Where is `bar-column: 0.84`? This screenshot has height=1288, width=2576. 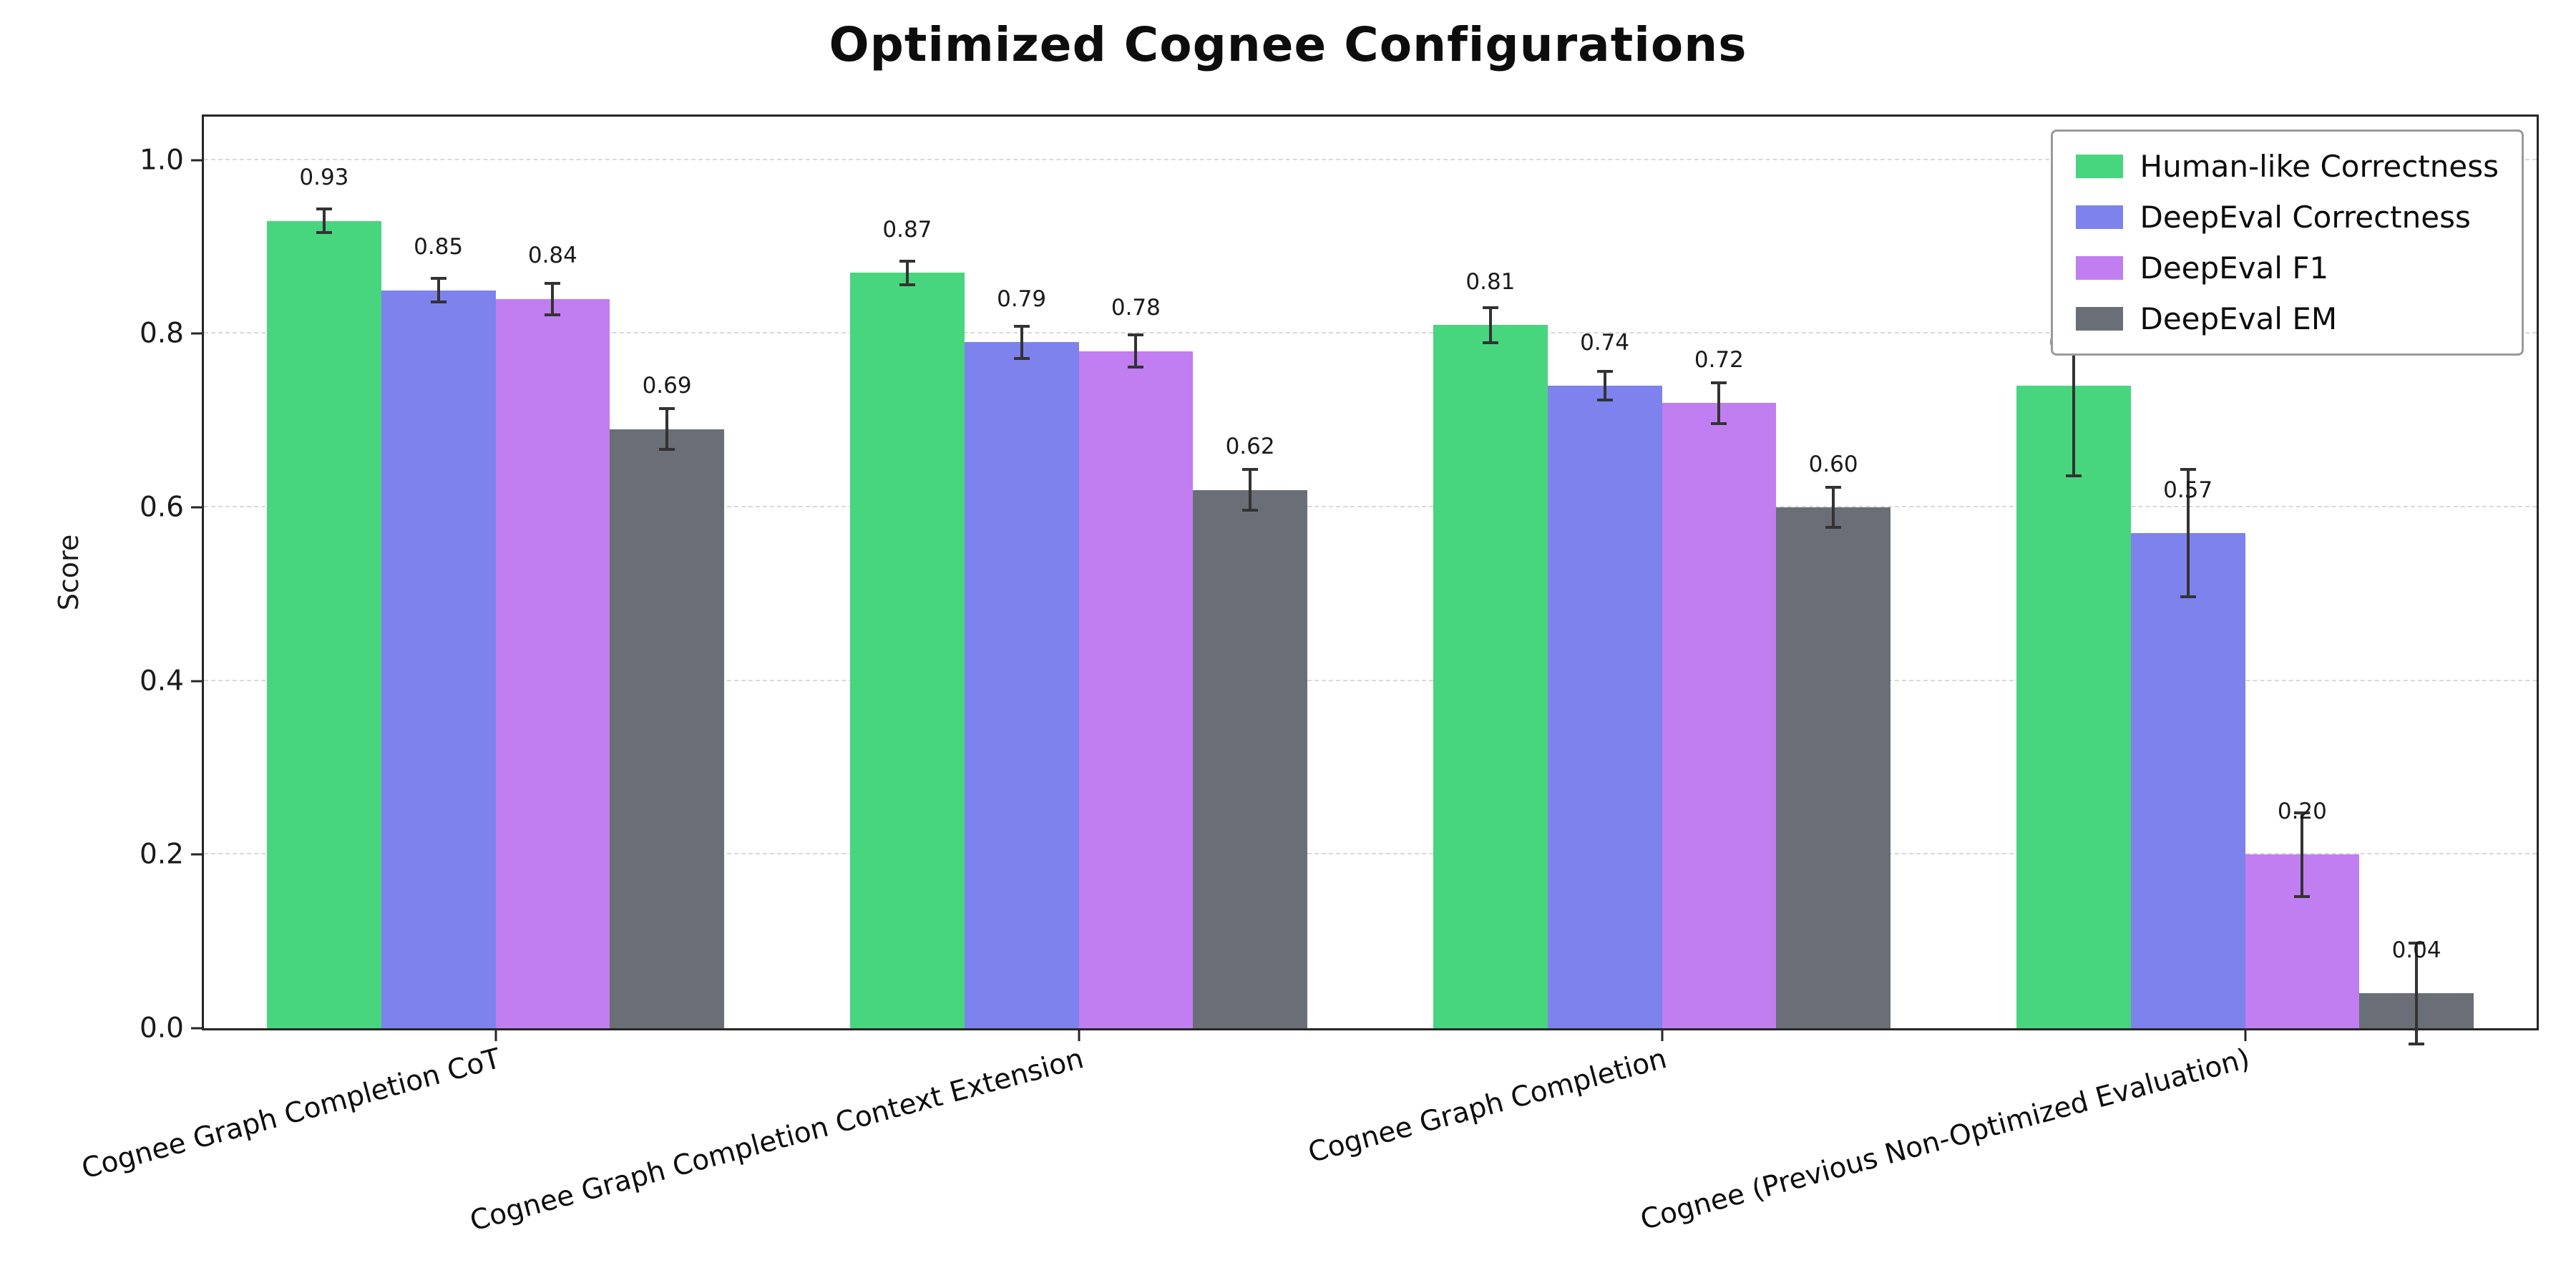 bar-column: 0.84 is located at coordinates (552, 572).